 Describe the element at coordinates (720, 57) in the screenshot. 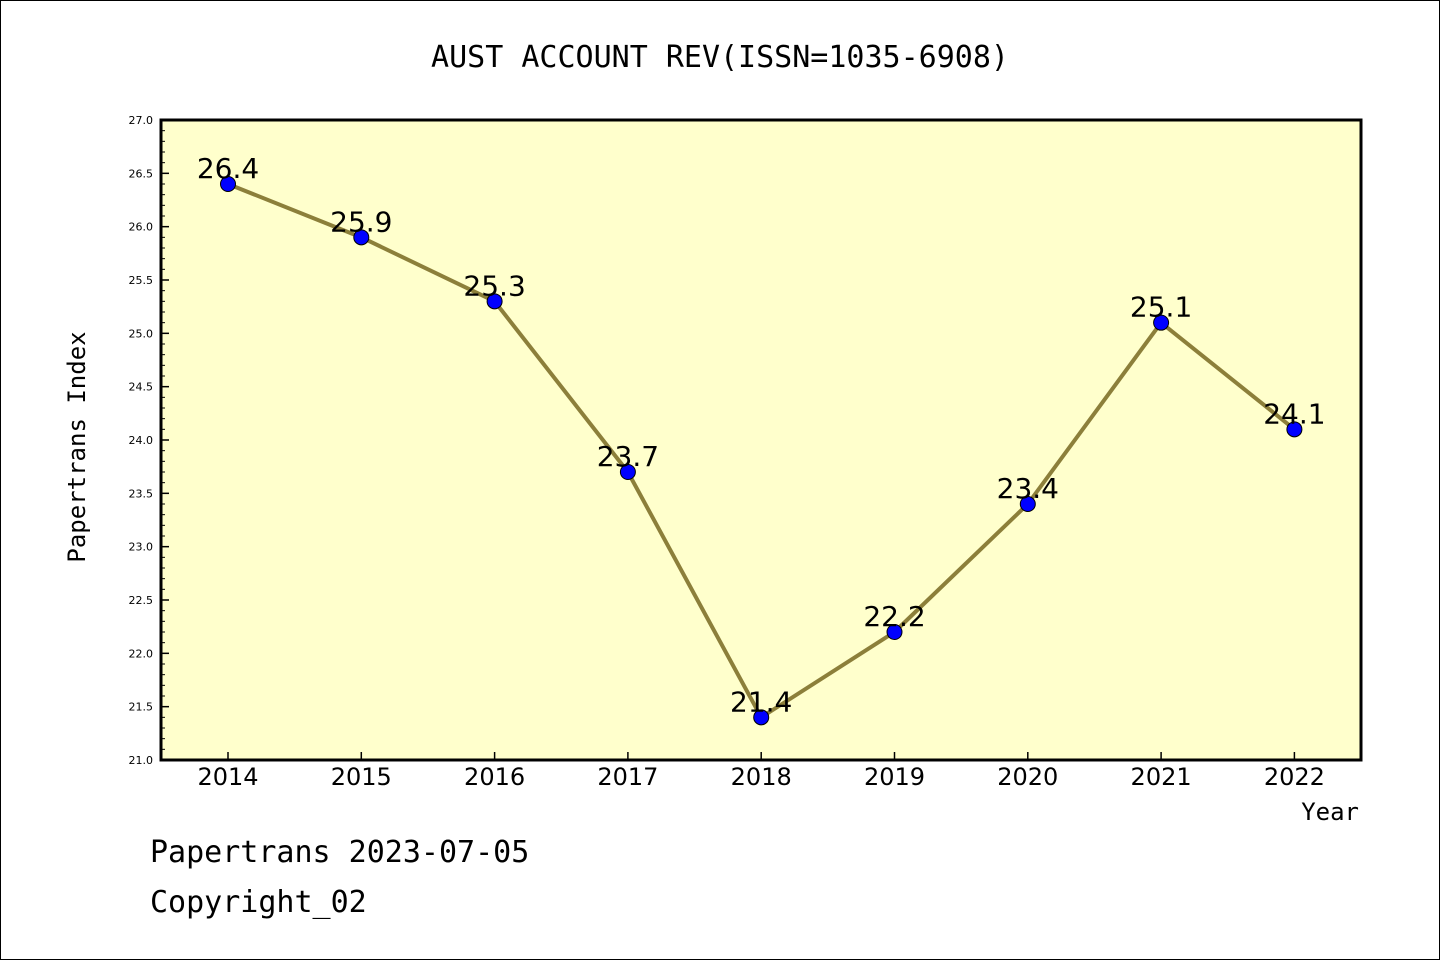

I see `chart-title: AUST ACCOUNT REV(ISSN=1035-6908)` at that location.